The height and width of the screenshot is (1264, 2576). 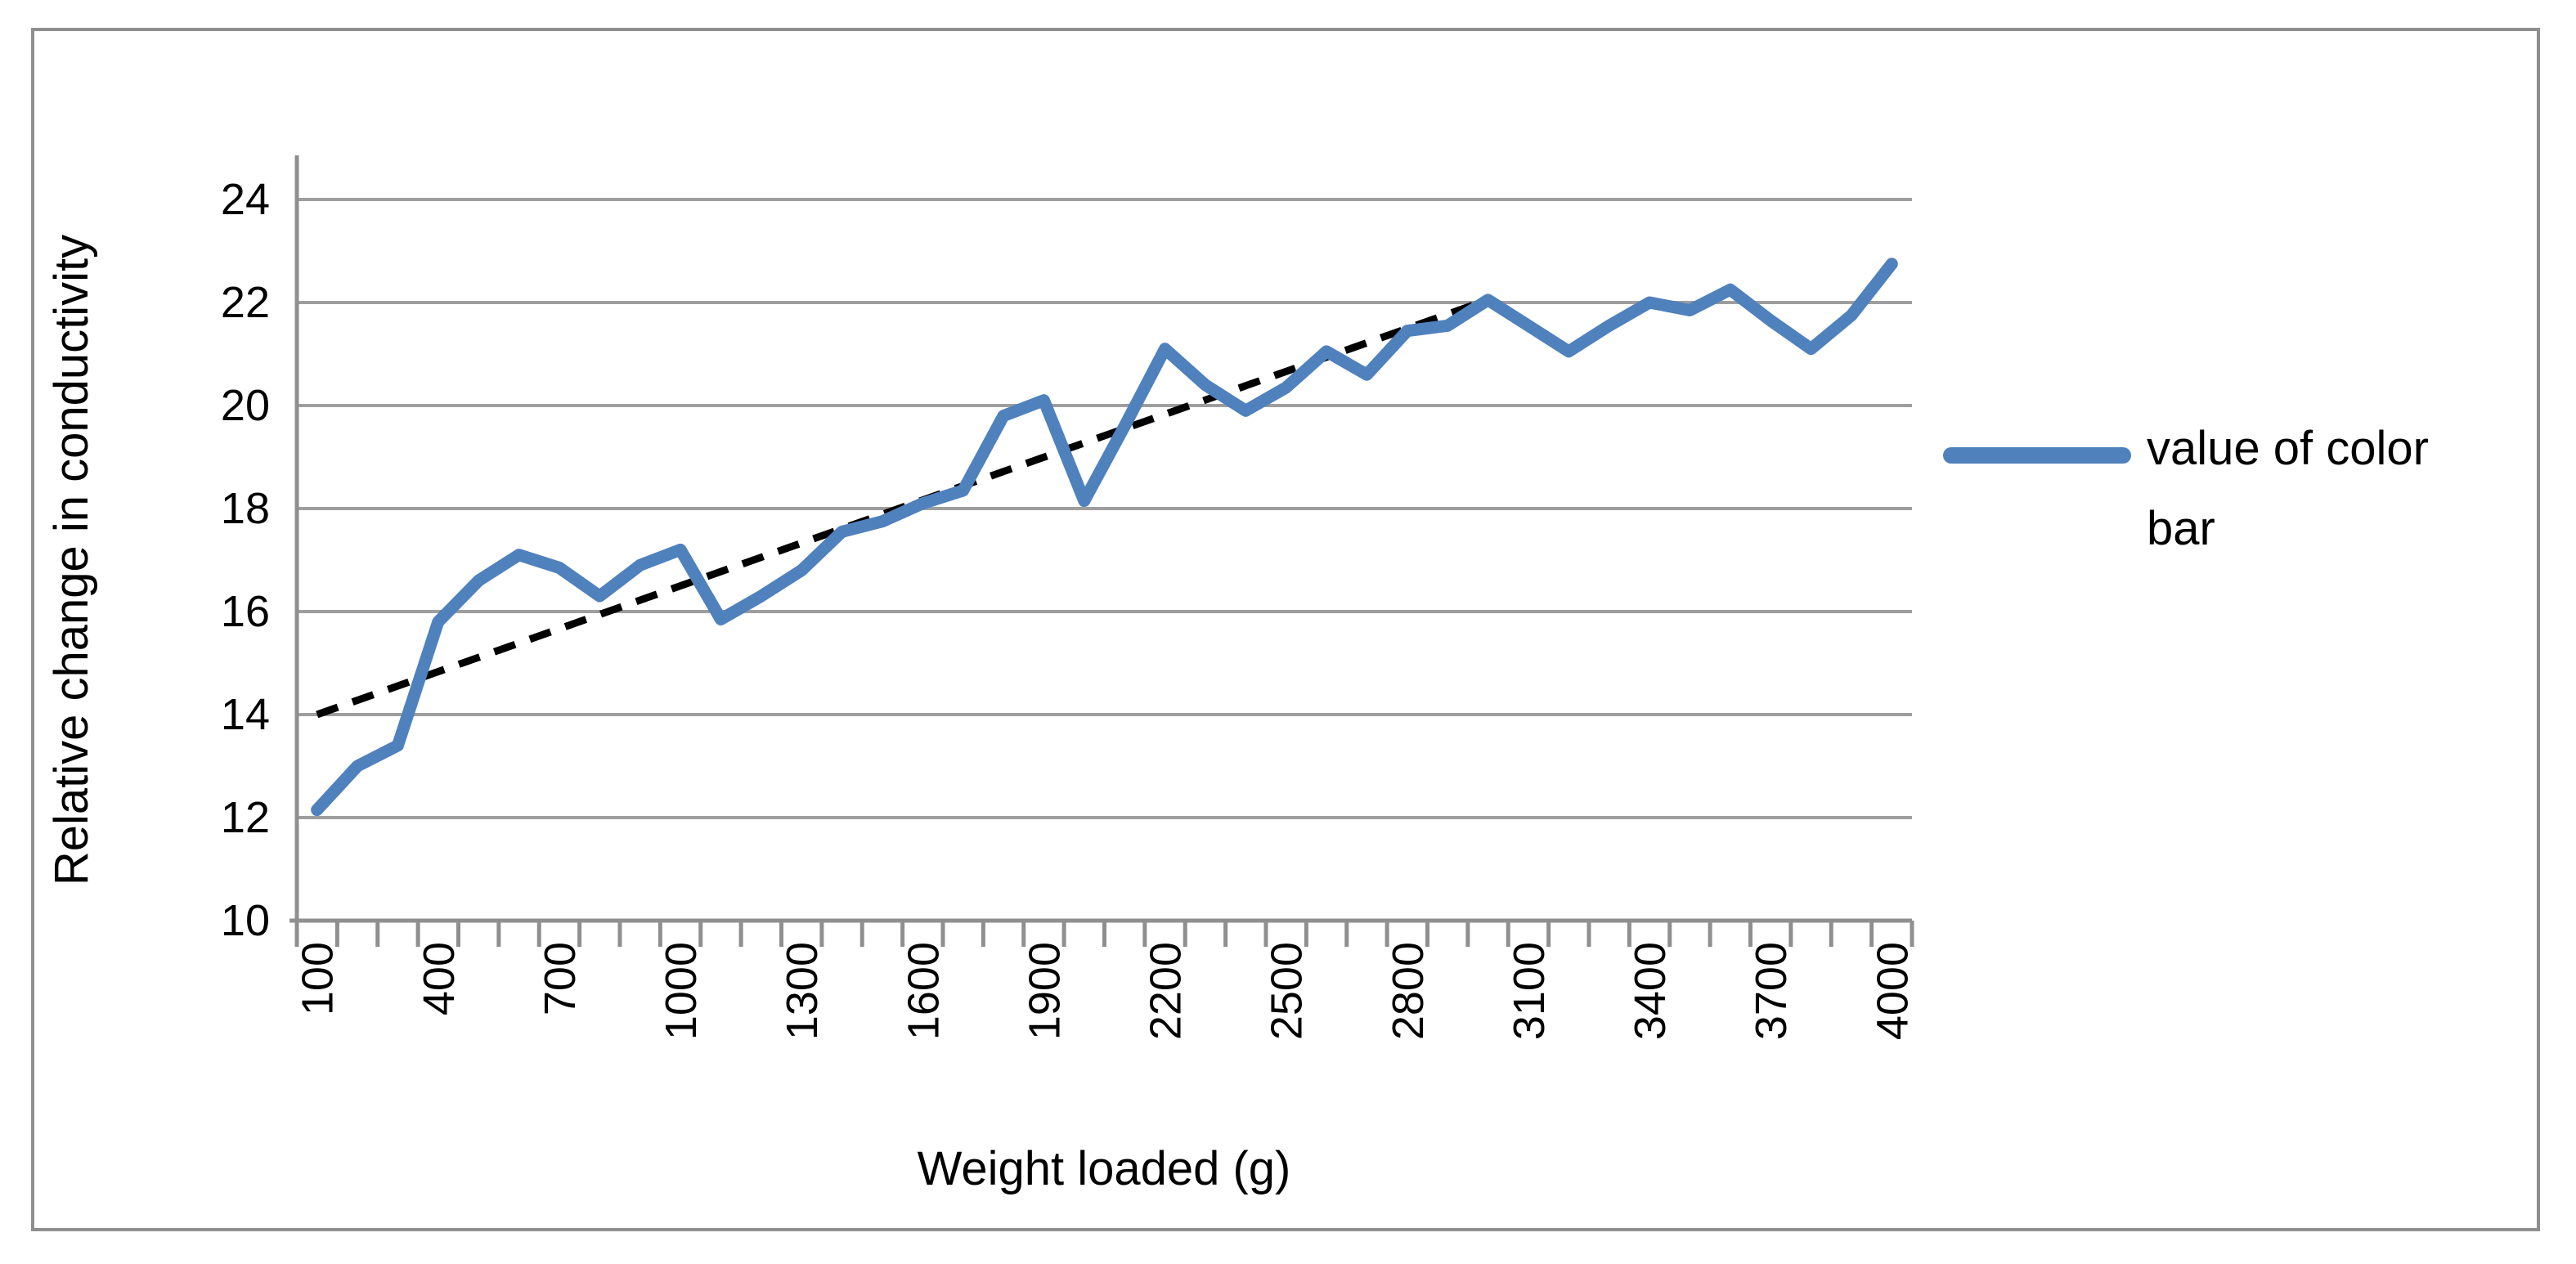 I want to click on x-tick-label-1600: 1600, so click(x=923, y=991).